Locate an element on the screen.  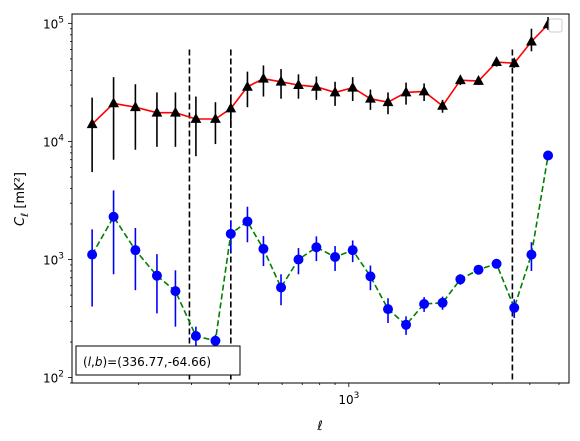
x-axis-label: ℓ is located at coordinates (319, 426).